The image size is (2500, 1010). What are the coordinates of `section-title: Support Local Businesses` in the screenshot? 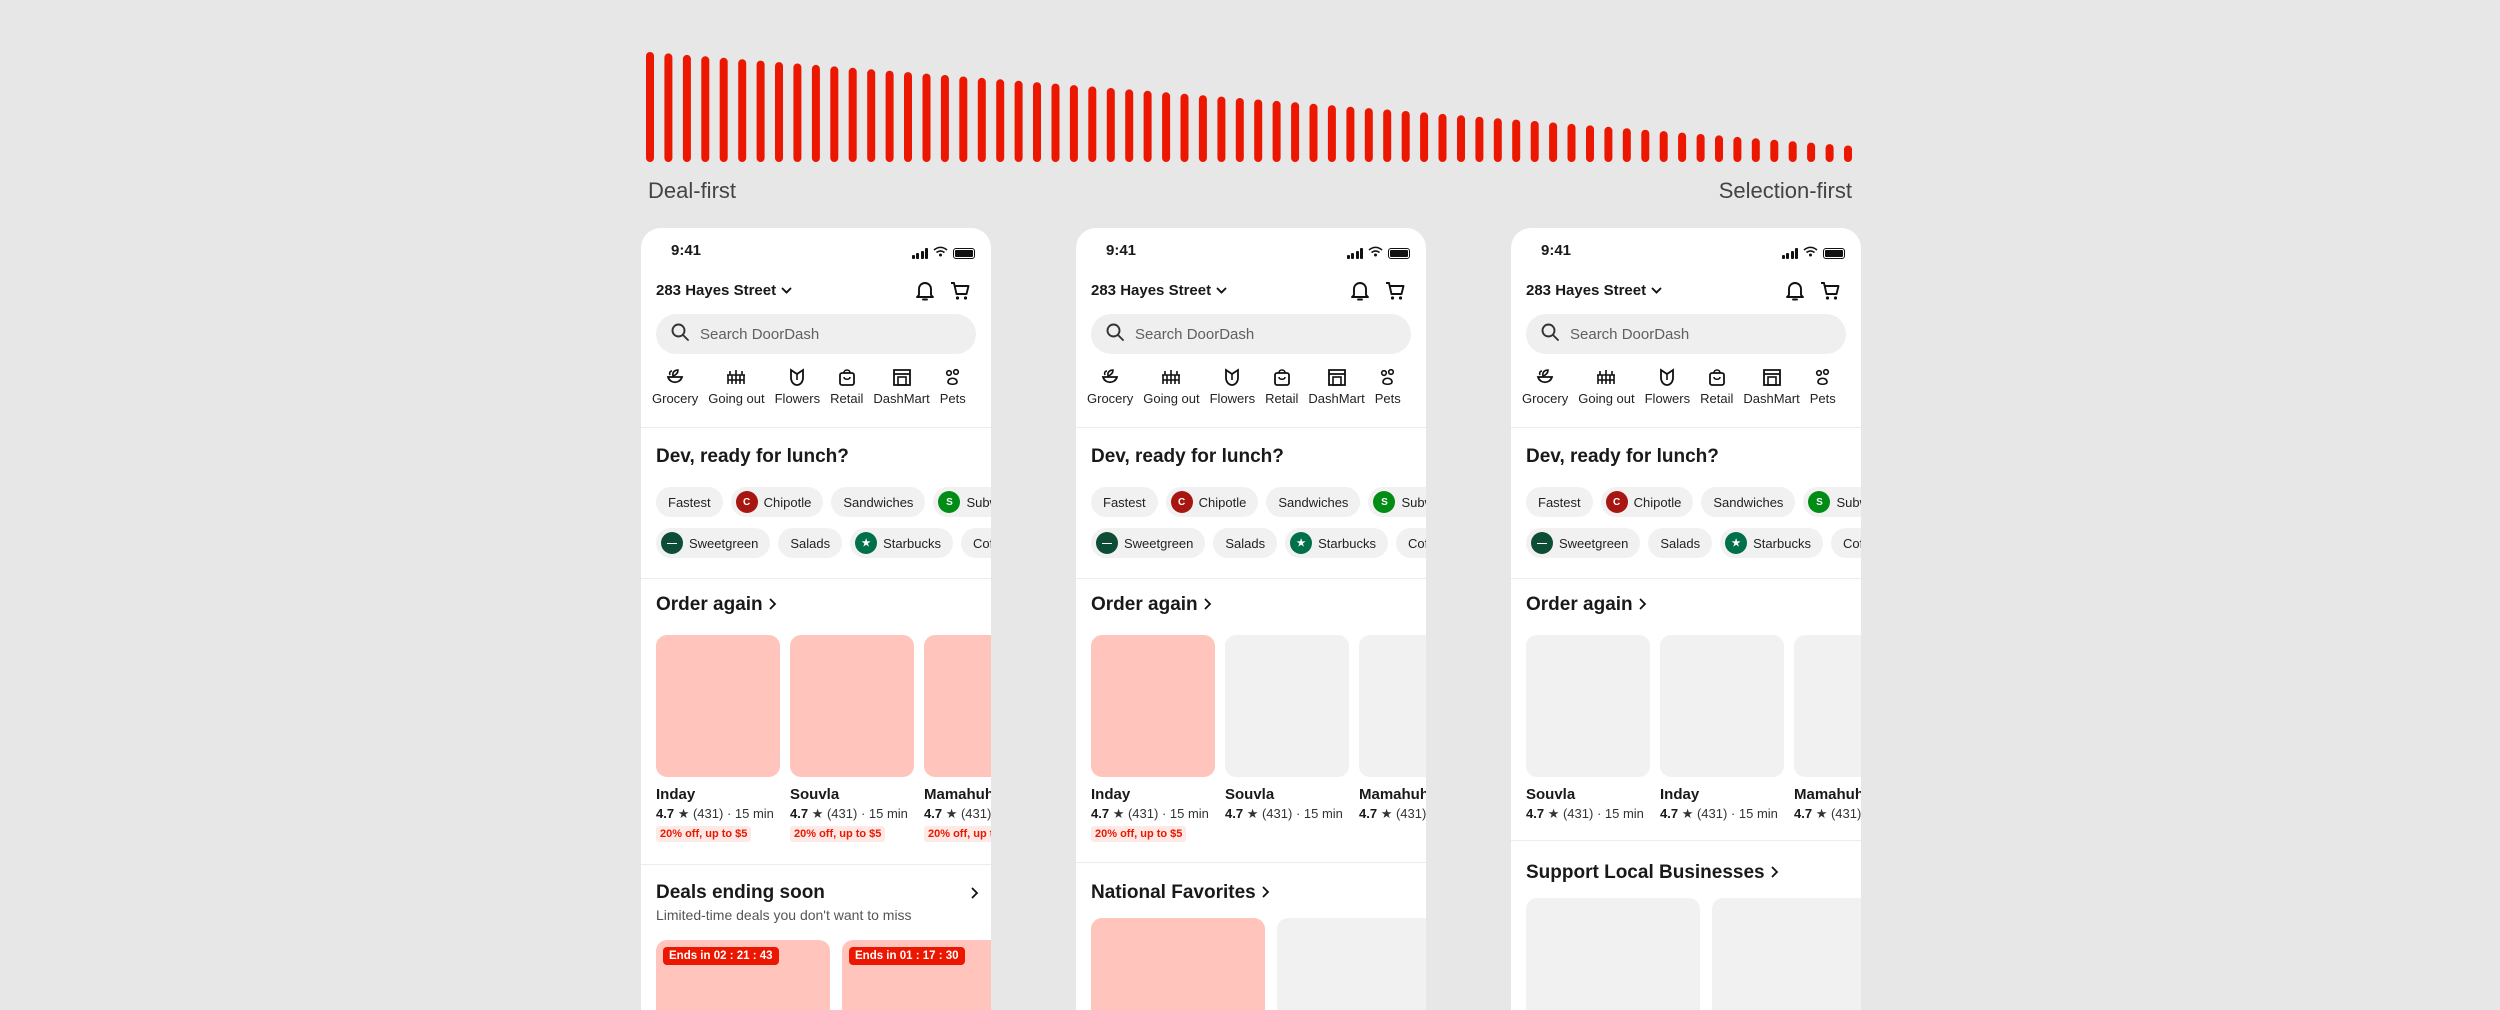 It's located at (1652, 873).